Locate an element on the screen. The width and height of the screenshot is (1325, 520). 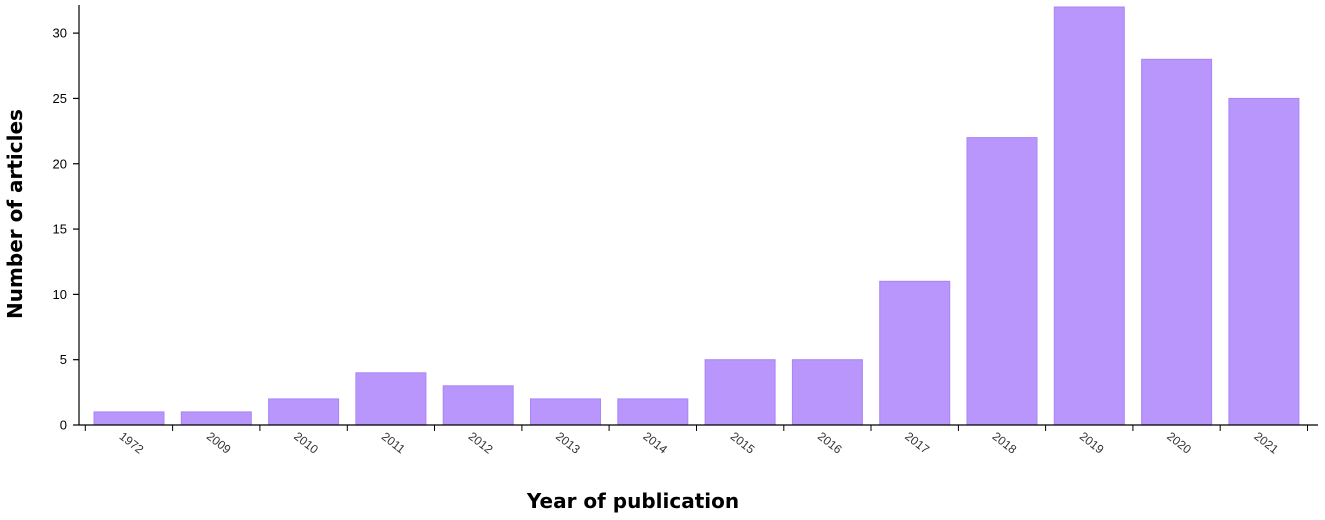
x-tick-label-2019: 2019 is located at coordinates (1092, 443).